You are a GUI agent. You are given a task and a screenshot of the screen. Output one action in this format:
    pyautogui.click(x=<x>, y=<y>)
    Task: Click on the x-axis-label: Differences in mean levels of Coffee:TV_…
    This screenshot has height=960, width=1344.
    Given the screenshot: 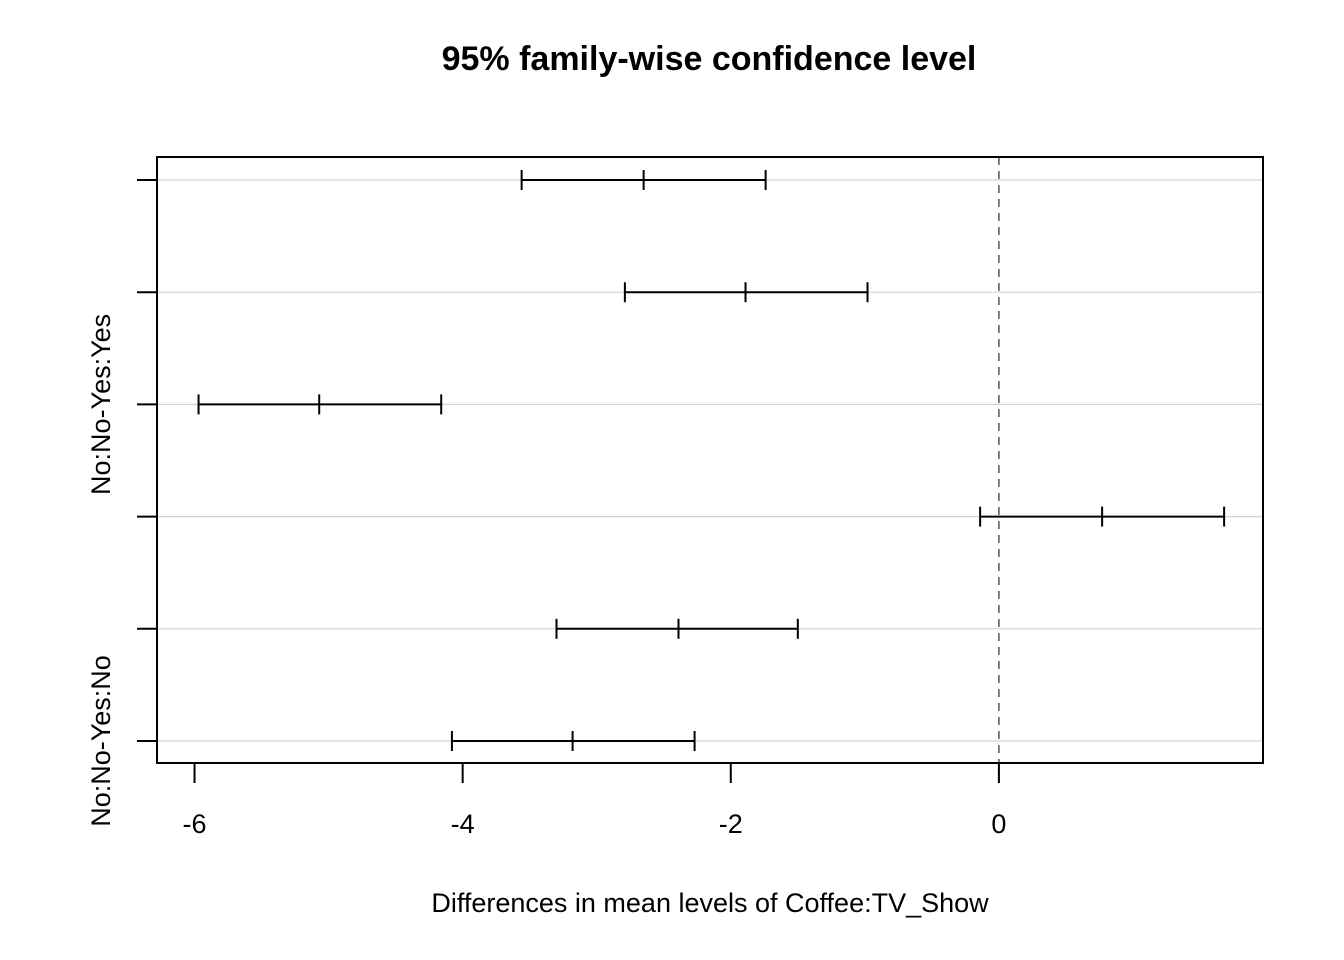 What is the action you would take?
    pyautogui.click(x=710, y=903)
    